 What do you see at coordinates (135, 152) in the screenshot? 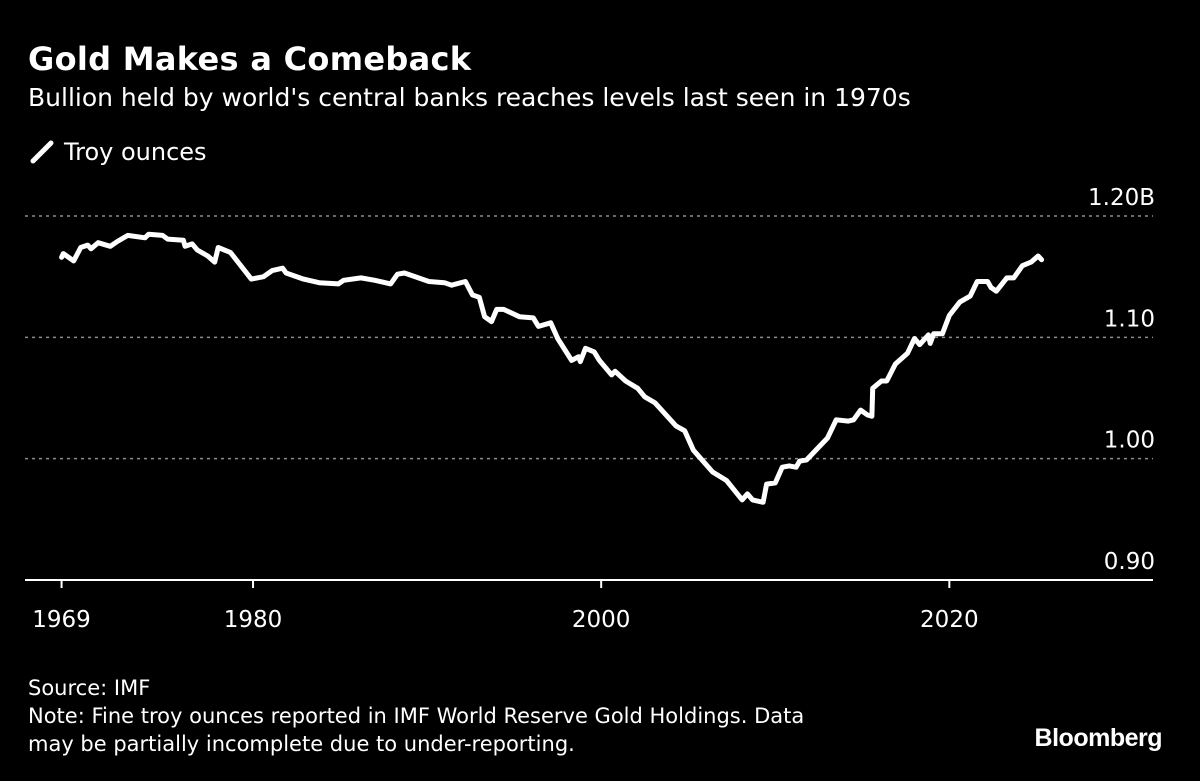
I see `legend-label: Troy ounces` at bounding box center [135, 152].